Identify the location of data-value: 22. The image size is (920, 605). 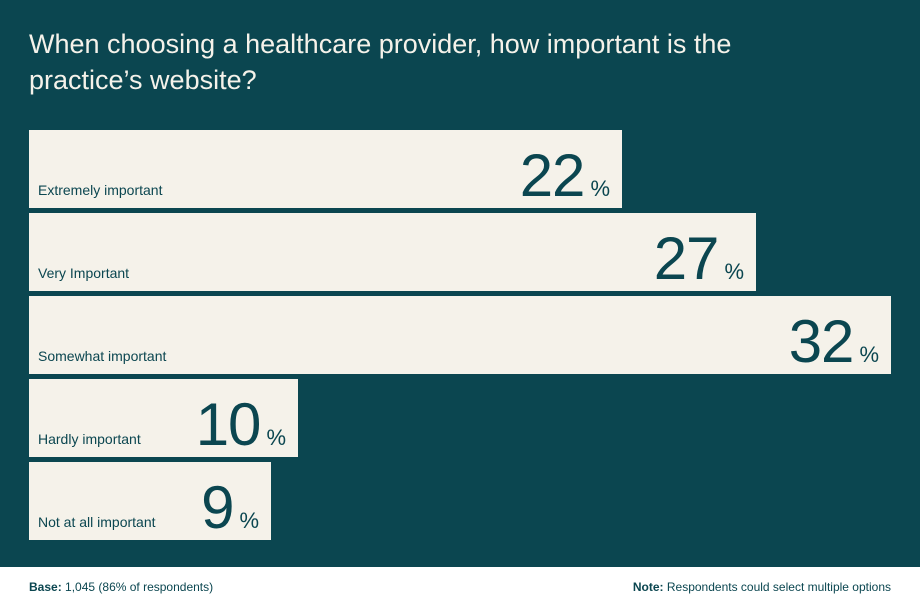
(552, 175).